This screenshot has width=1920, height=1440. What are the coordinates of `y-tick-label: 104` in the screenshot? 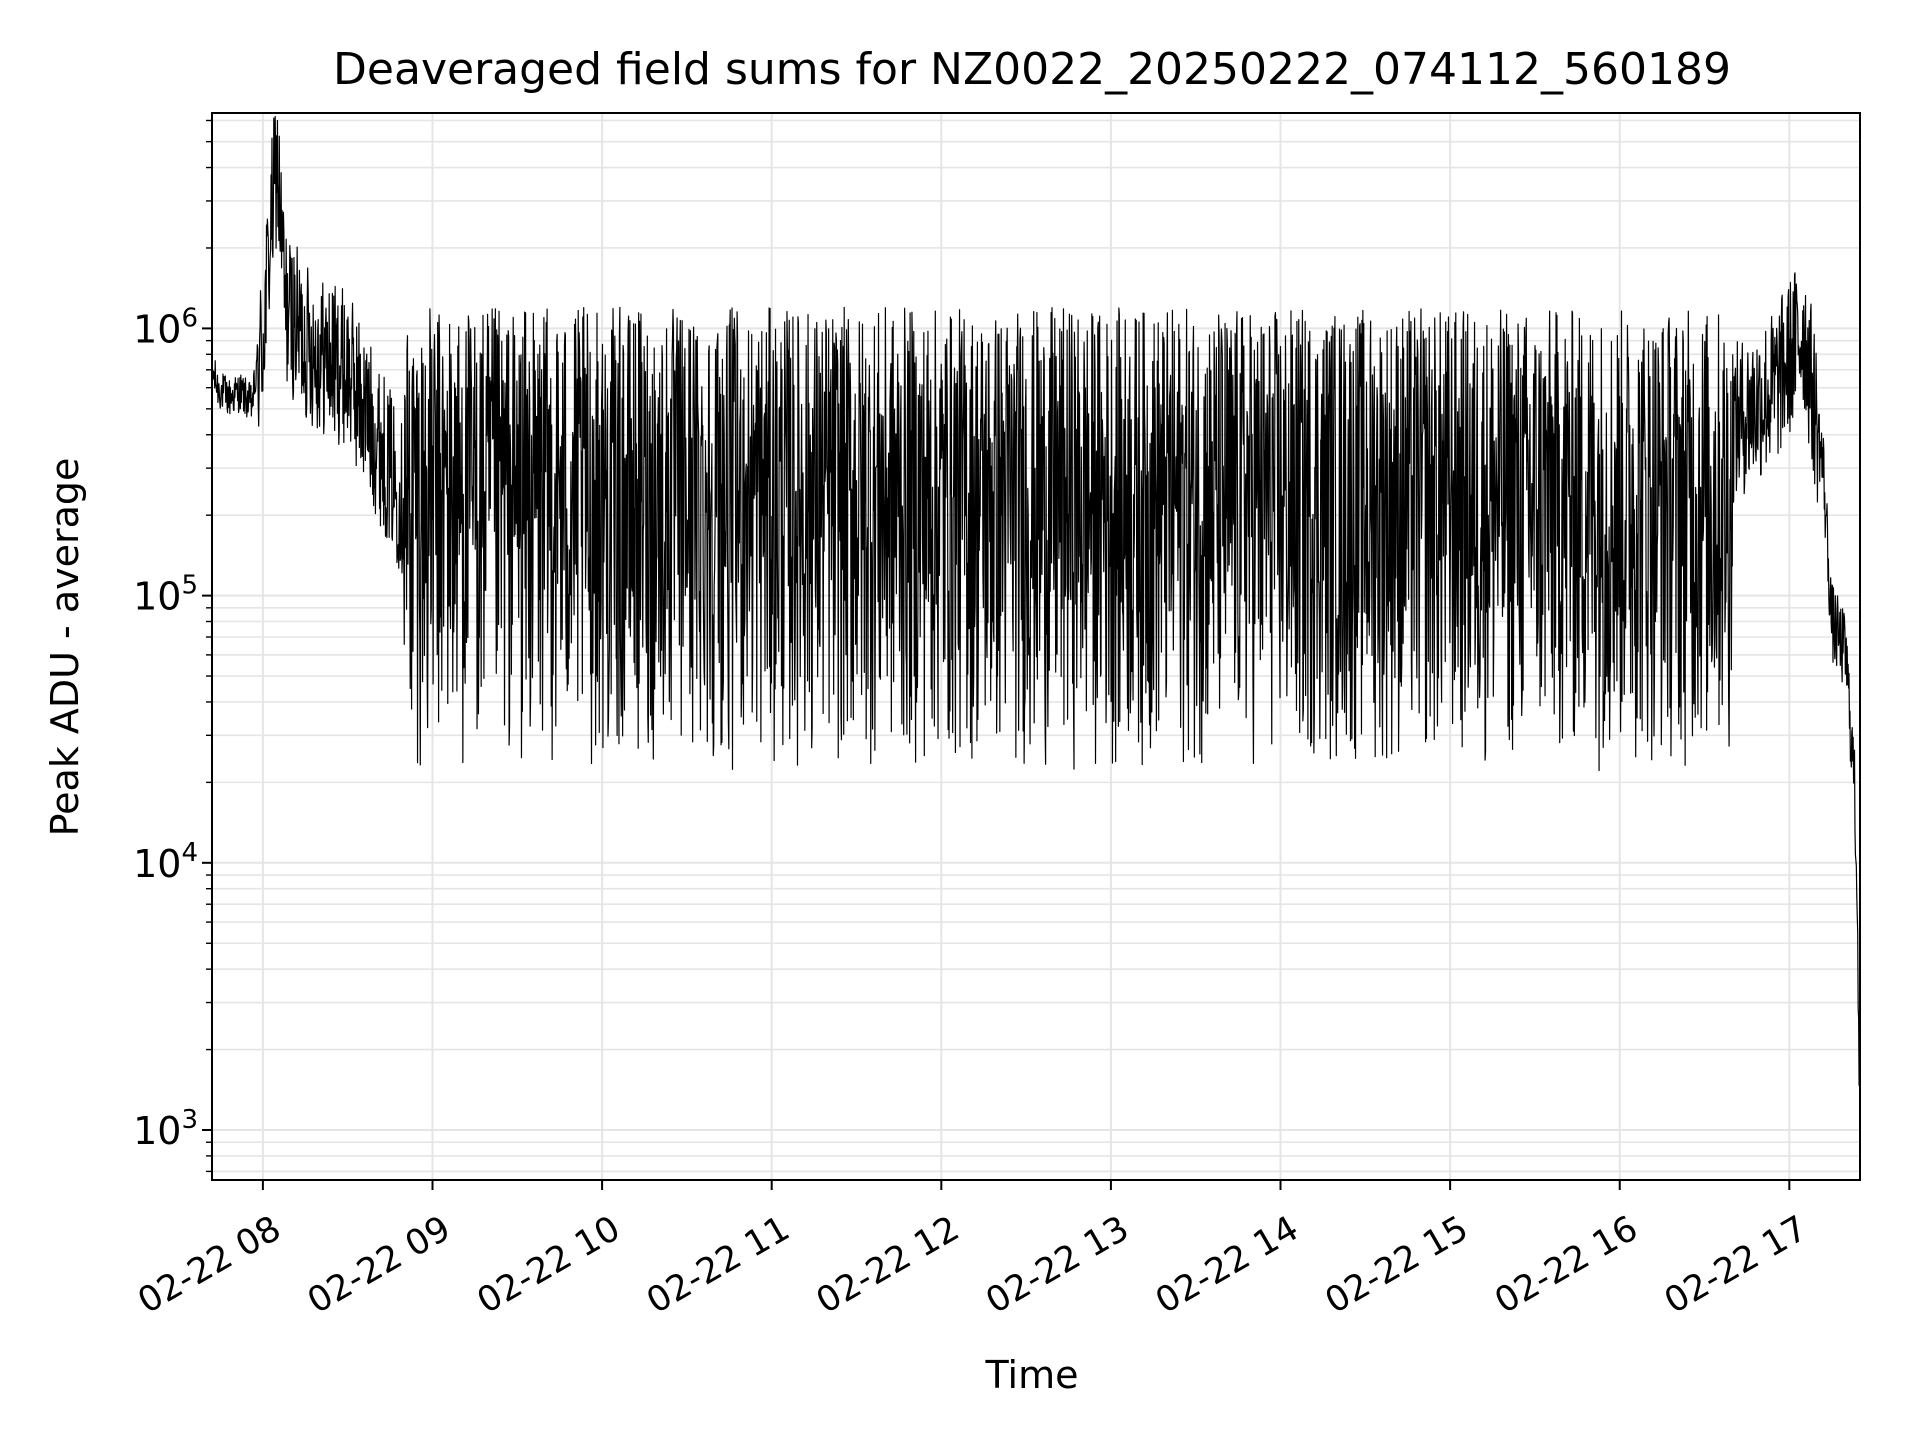 It's located at (165, 862).